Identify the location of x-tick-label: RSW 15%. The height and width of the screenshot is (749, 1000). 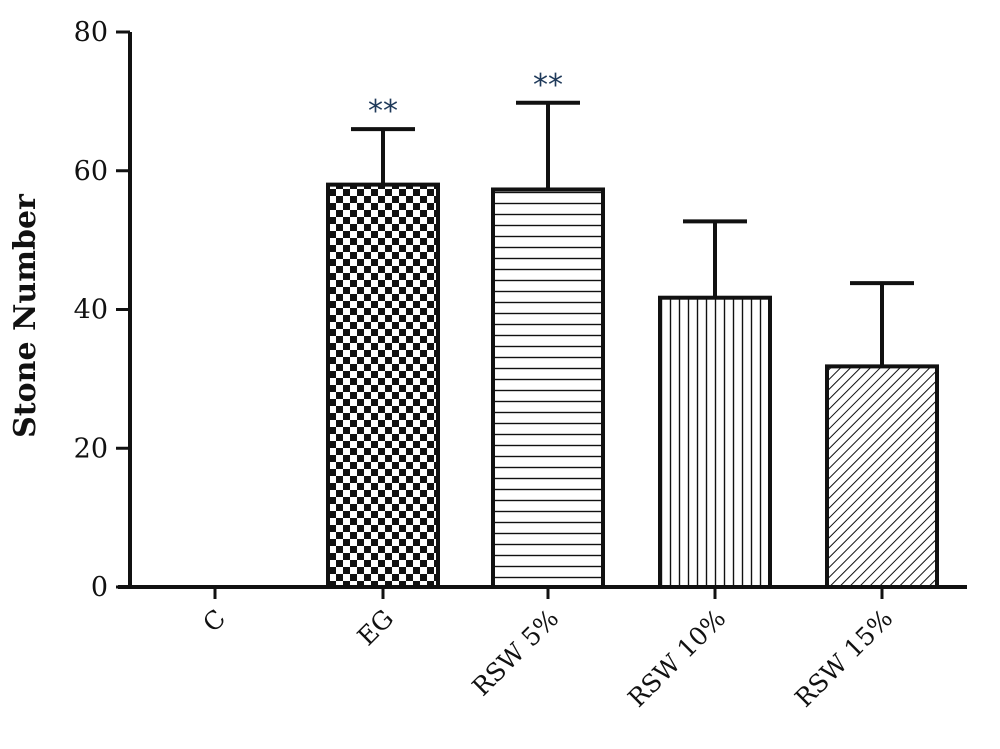
(843, 658).